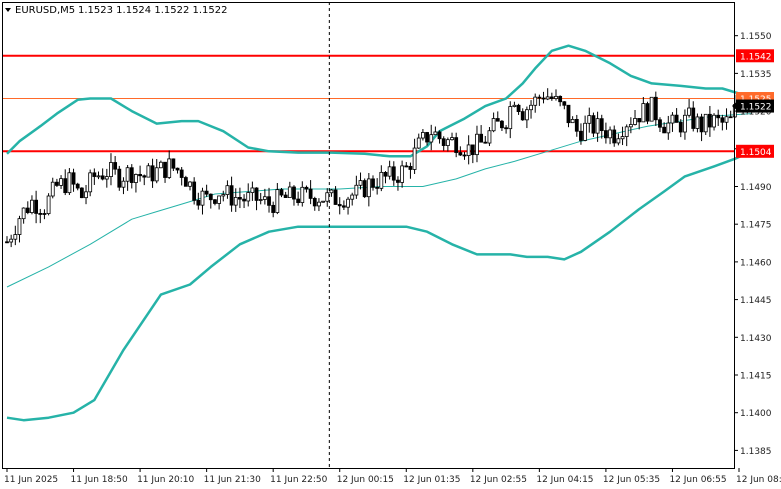 This screenshot has width=781, height=489. What do you see at coordinates (756, 339) in the screenshot?
I see `y-tick-label: 1.1430` at bounding box center [756, 339].